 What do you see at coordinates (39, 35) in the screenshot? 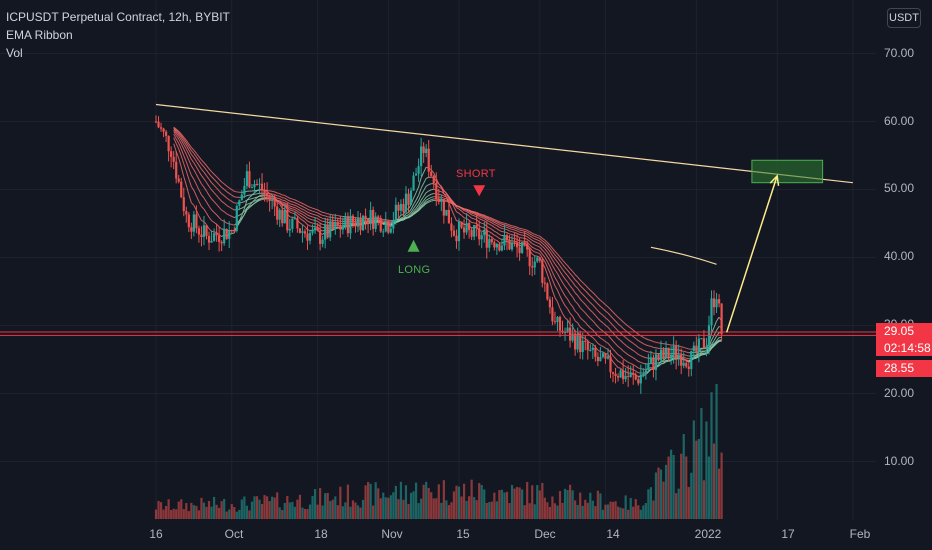
I see `indicator-ema-ribbon: EMA Ribbon` at bounding box center [39, 35].